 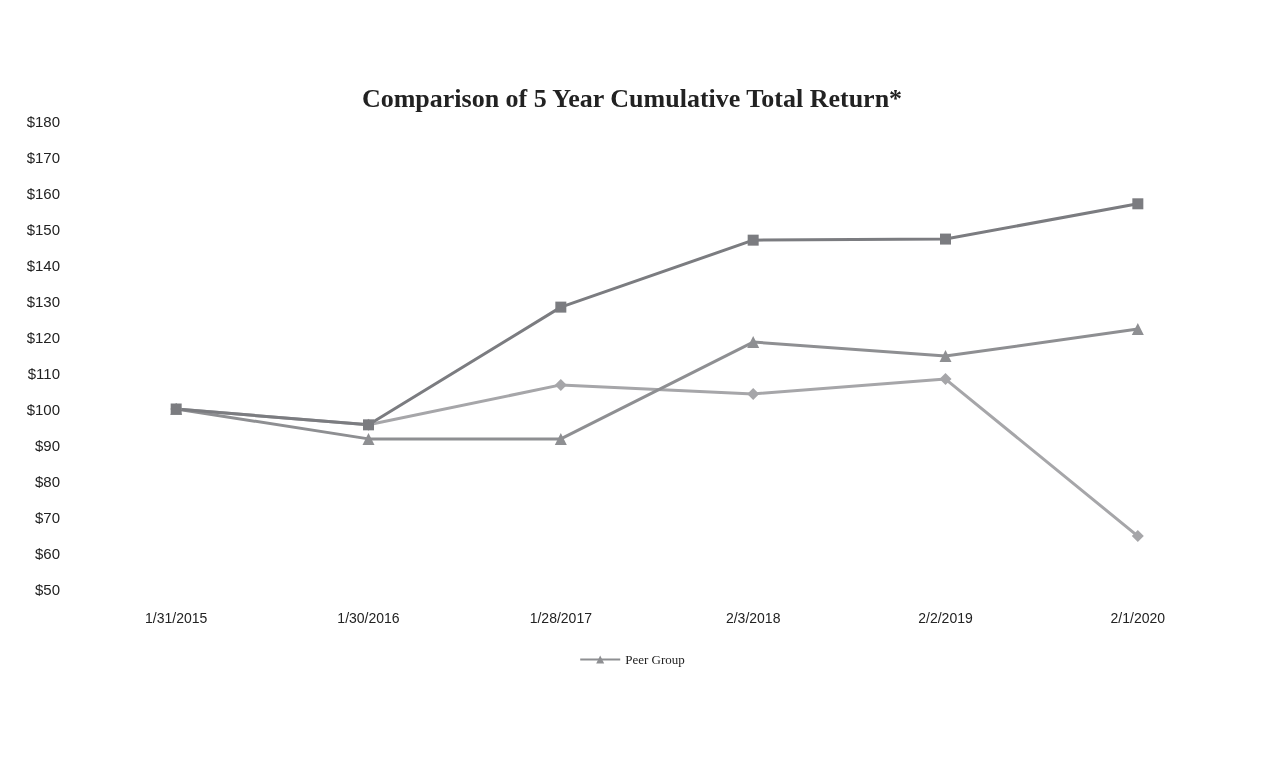 I want to click on y-tick-label: $70, so click(x=47, y=517).